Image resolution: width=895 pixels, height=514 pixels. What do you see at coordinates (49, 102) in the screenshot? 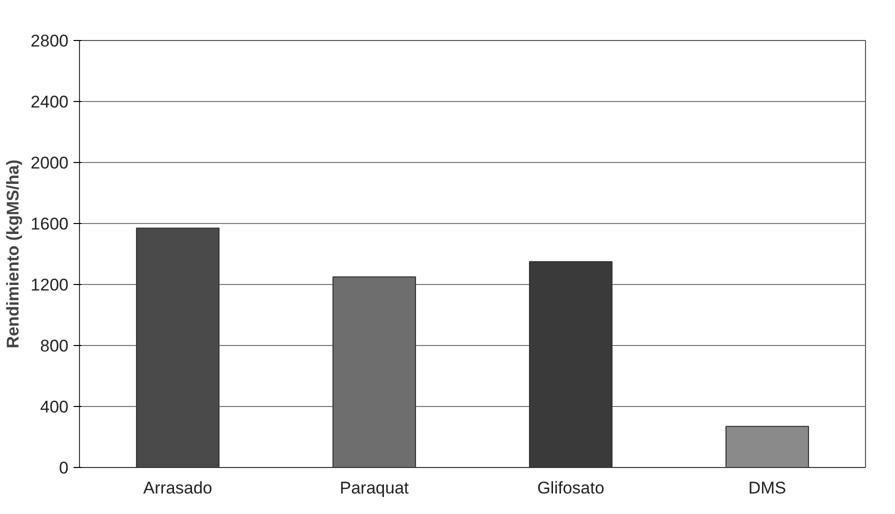
I see `y-tick-label: 2400` at bounding box center [49, 102].